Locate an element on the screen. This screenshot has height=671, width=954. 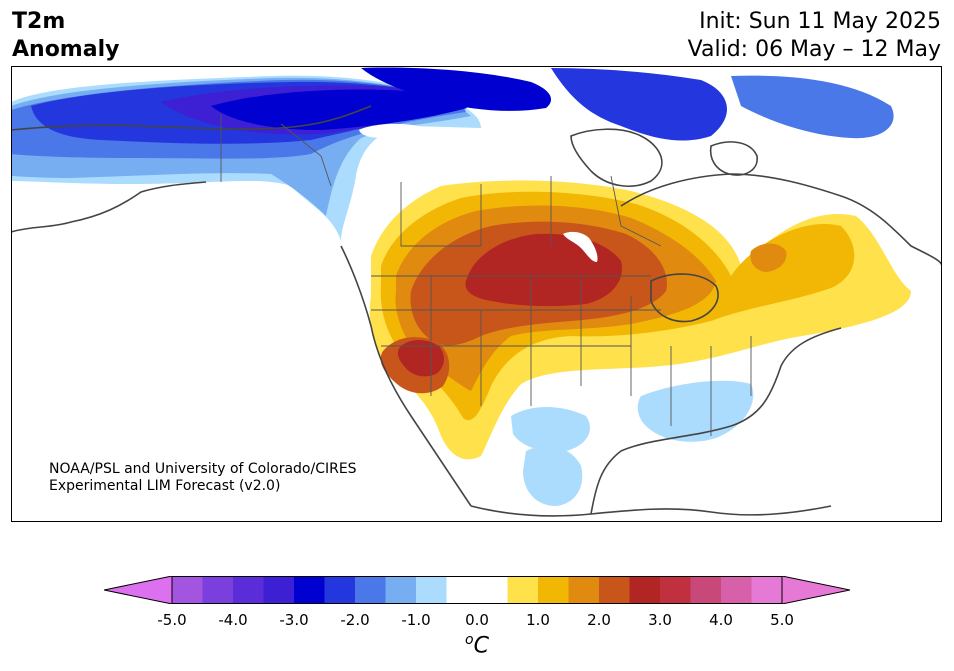
colorbar-tick-label: 3.0 is located at coordinates (660, 620).